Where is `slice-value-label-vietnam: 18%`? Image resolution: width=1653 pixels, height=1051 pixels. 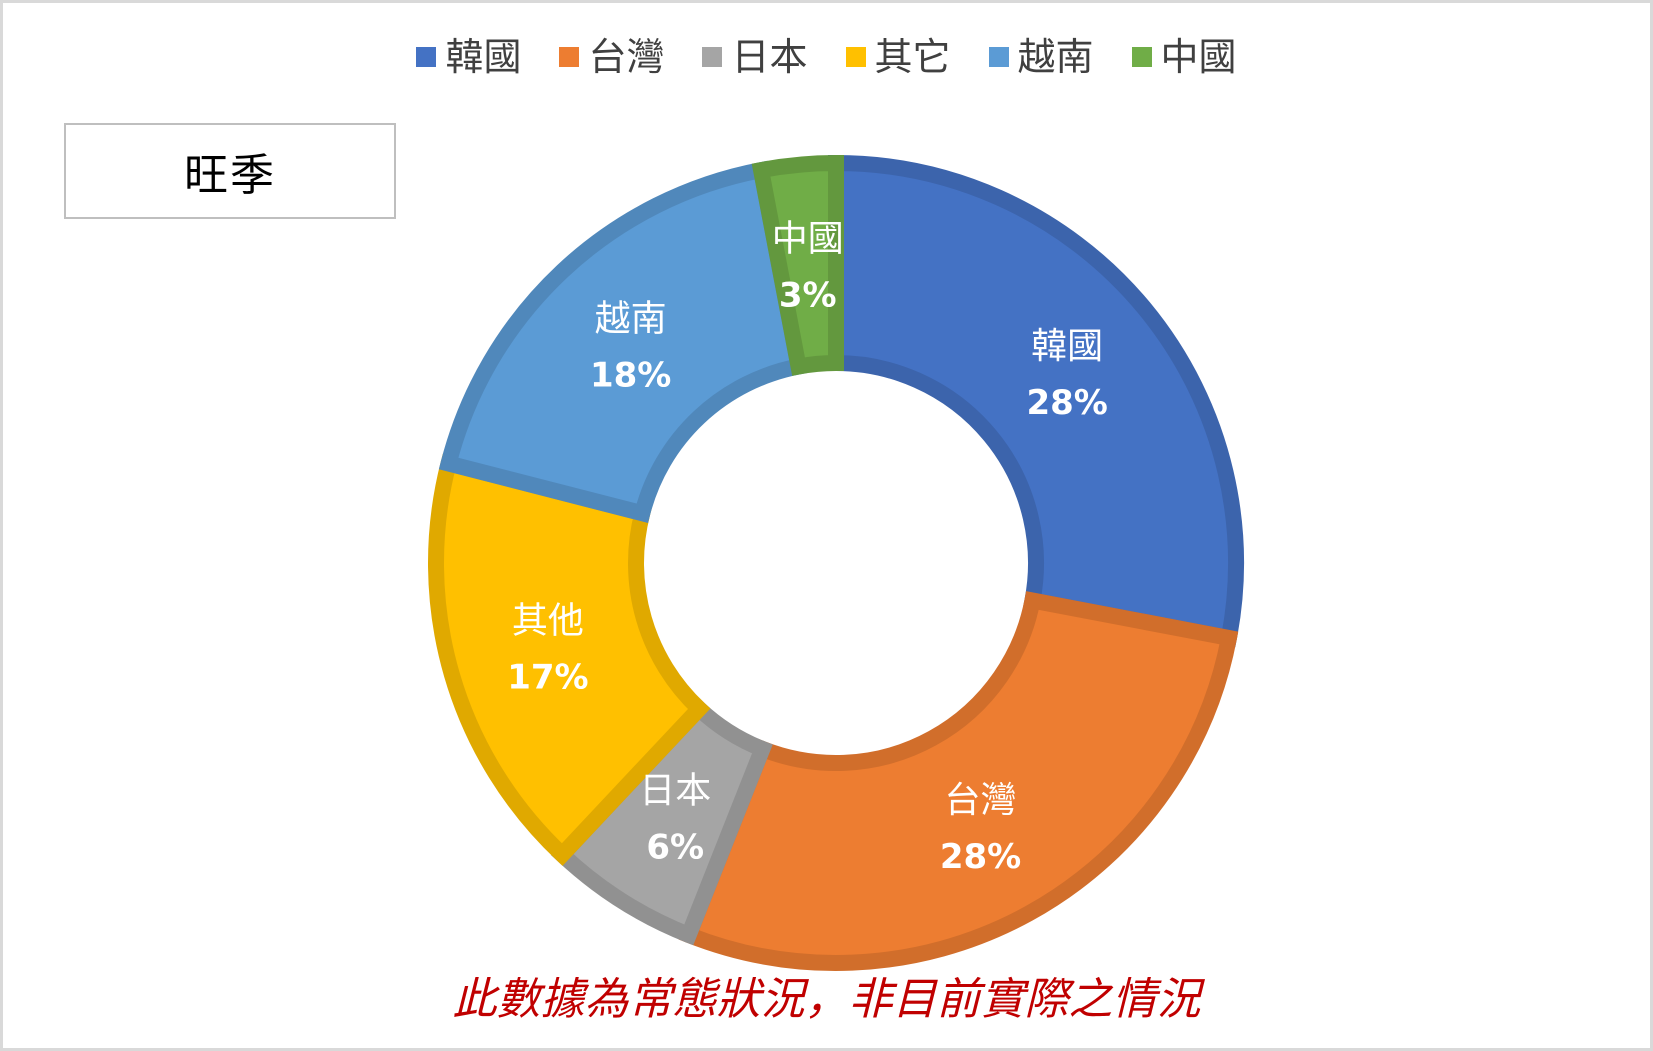
slice-value-label-vietnam: 18% is located at coordinates (630, 375).